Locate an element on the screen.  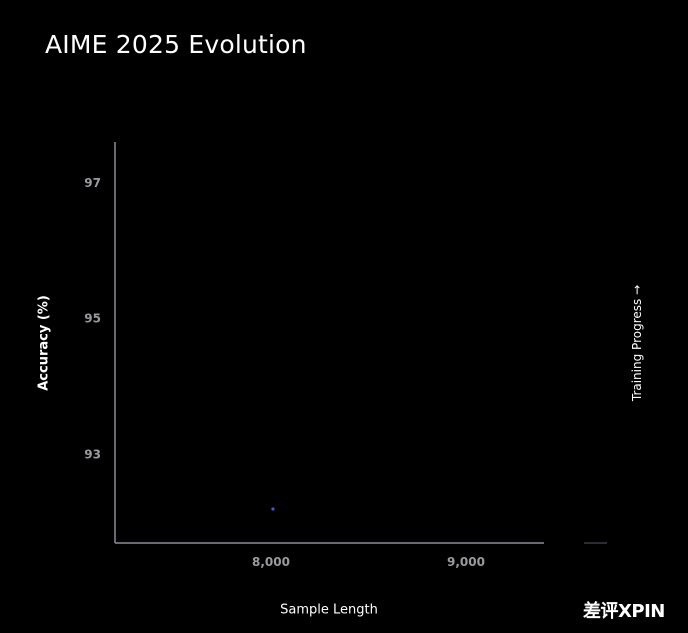
data-point is located at coordinates (273, 509).